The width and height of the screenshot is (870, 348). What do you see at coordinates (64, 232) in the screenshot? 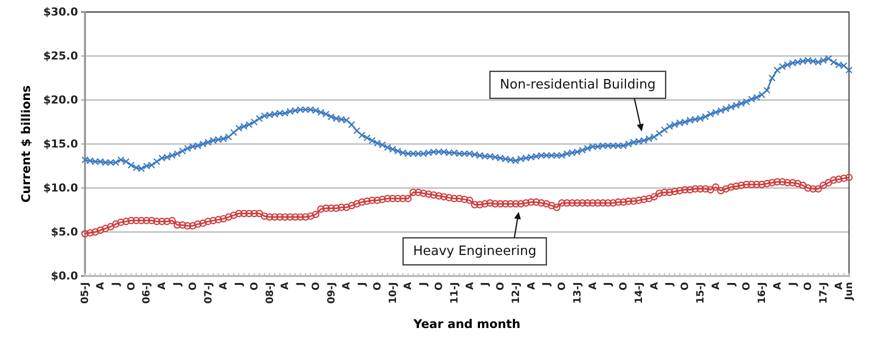
I see `y-tick-label: $5.0` at bounding box center [64, 232].